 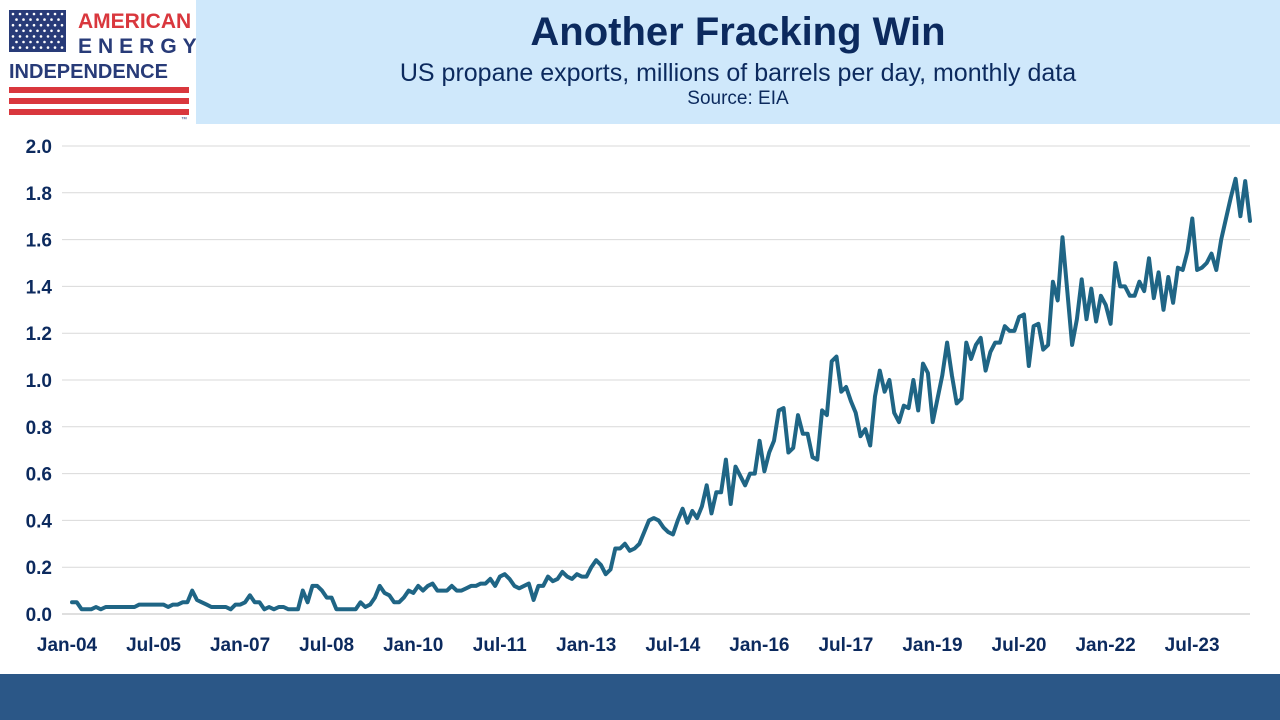 What do you see at coordinates (67, 645) in the screenshot?
I see `x-tick-label: Jan-04` at bounding box center [67, 645].